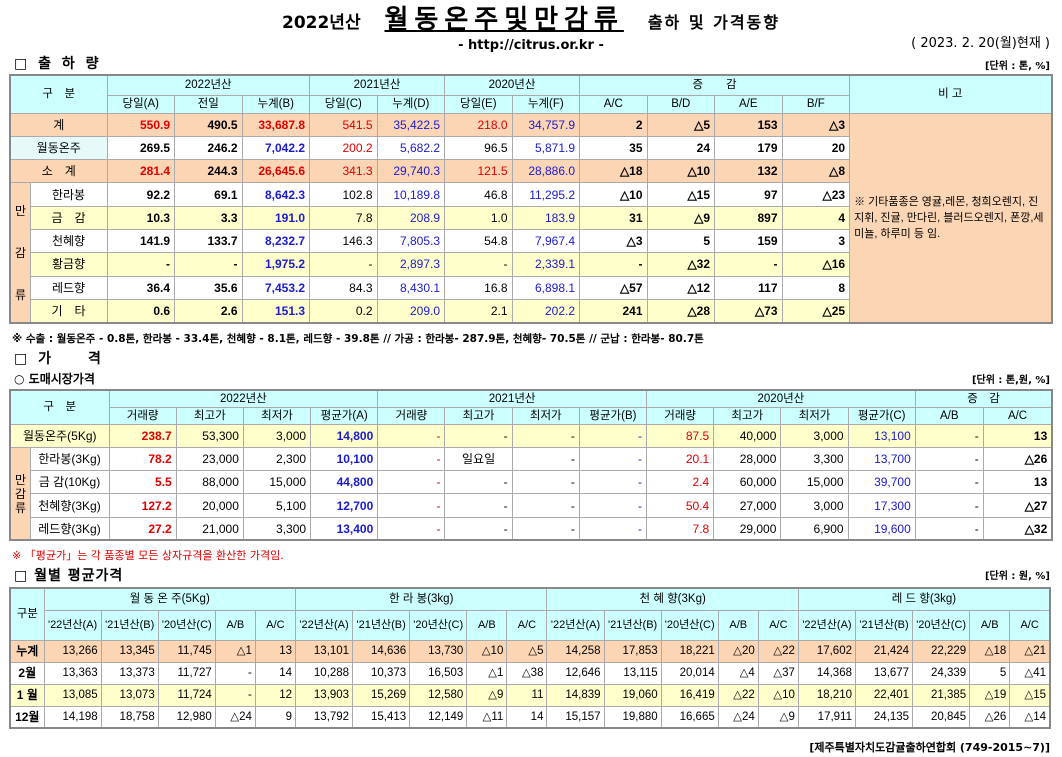  Describe the element at coordinates (275, 695) in the screenshot. I see `cell-4: 12` at that location.